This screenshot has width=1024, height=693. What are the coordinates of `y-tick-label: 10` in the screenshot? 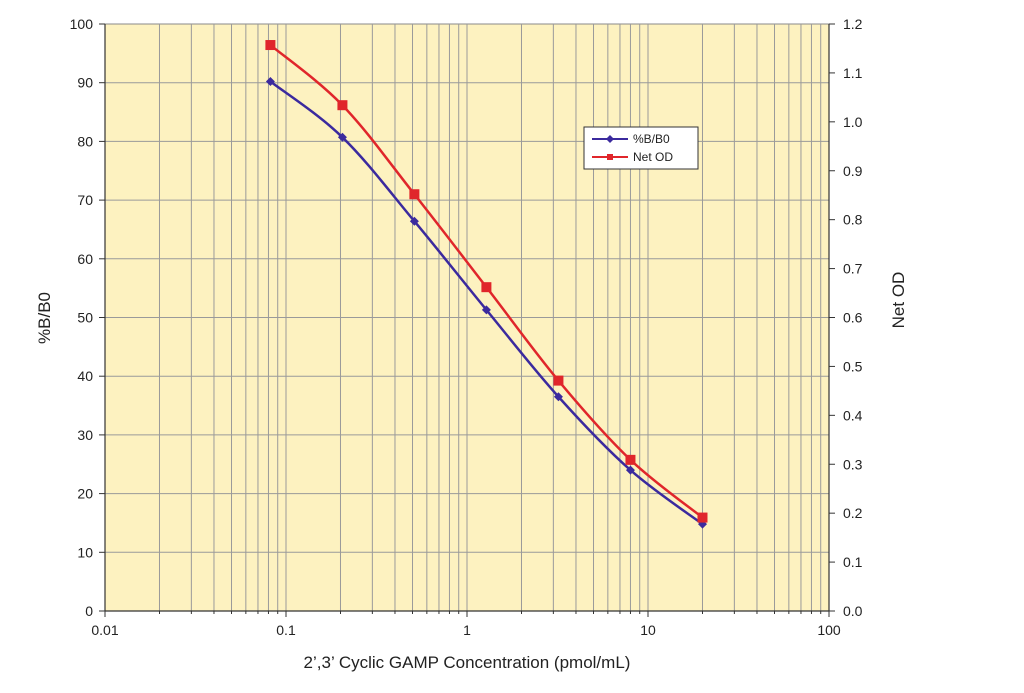 It's located at (85, 552).